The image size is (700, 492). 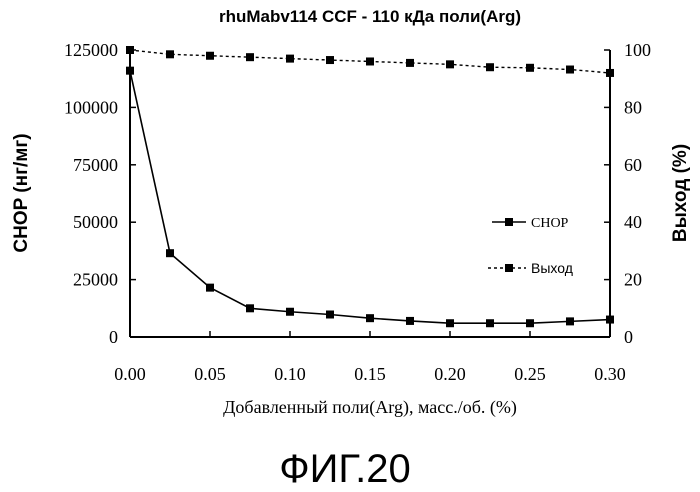 What do you see at coordinates (370, 407) in the screenshot?
I see `x-axis-label: Добавленный поли(Arg), масс./об. (%)` at bounding box center [370, 407].